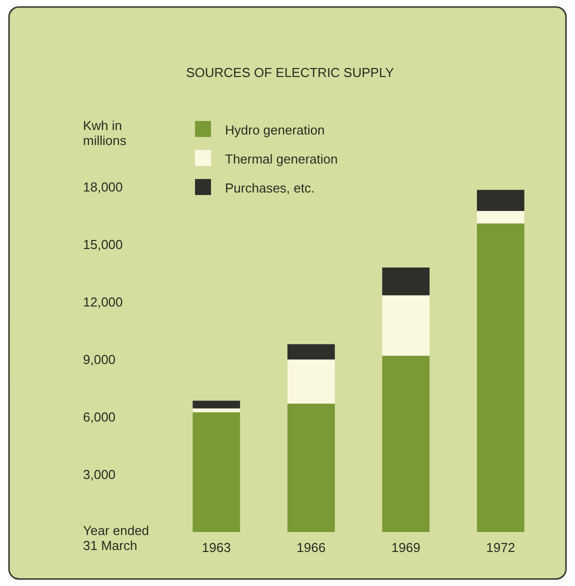 This screenshot has width=575, height=586. Describe the element at coordinates (281, 159) in the screenshot. I see `legend-label: Thermal generation` at that location.